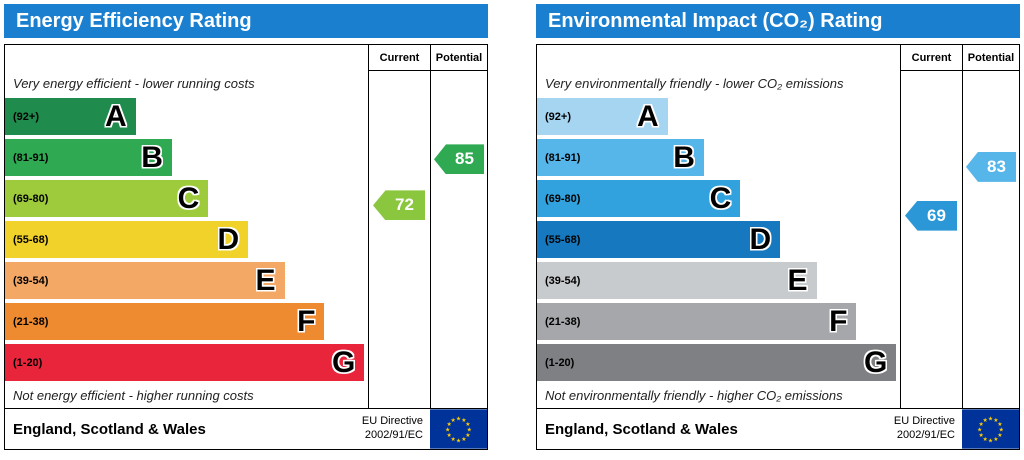 This screenshot has height=460, width=1024. I want to click on band-bar-g: (1-20) G, so click(185, 362).